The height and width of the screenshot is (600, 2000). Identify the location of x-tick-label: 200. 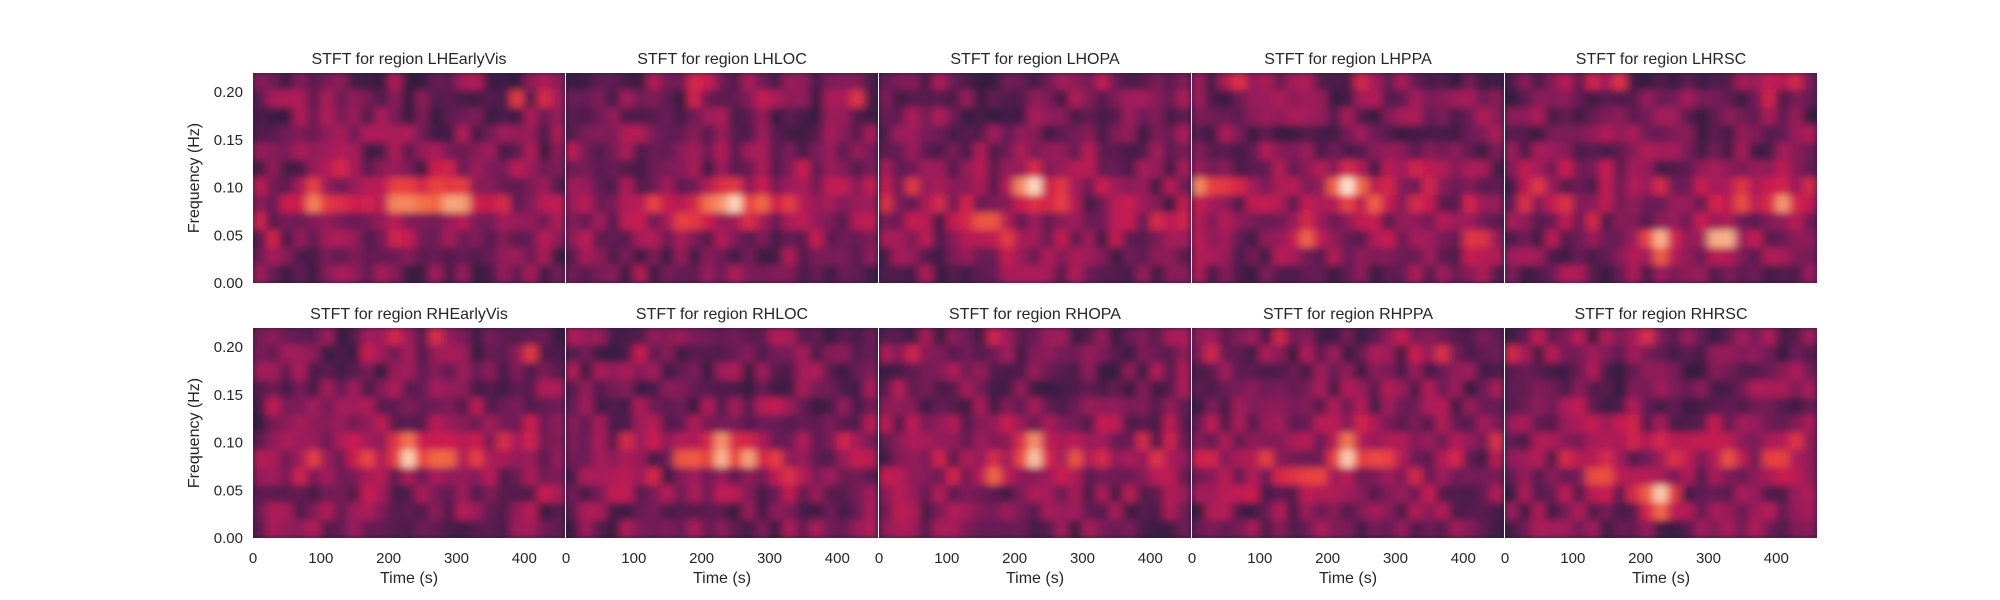
(388, 558).